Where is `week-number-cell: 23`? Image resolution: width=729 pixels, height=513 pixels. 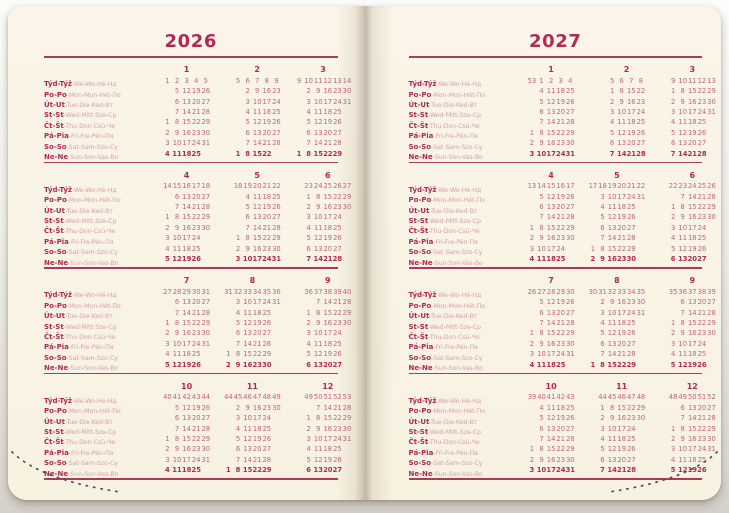
week-number-cell: 23 is located at coordinates (683, 186).